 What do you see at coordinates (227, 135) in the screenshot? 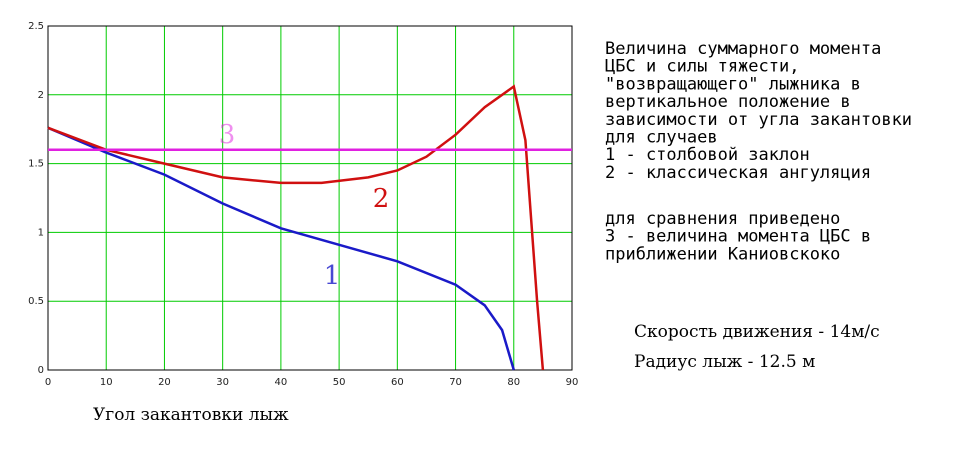
I see `series-label: 3` at bounding box center [227, 135].